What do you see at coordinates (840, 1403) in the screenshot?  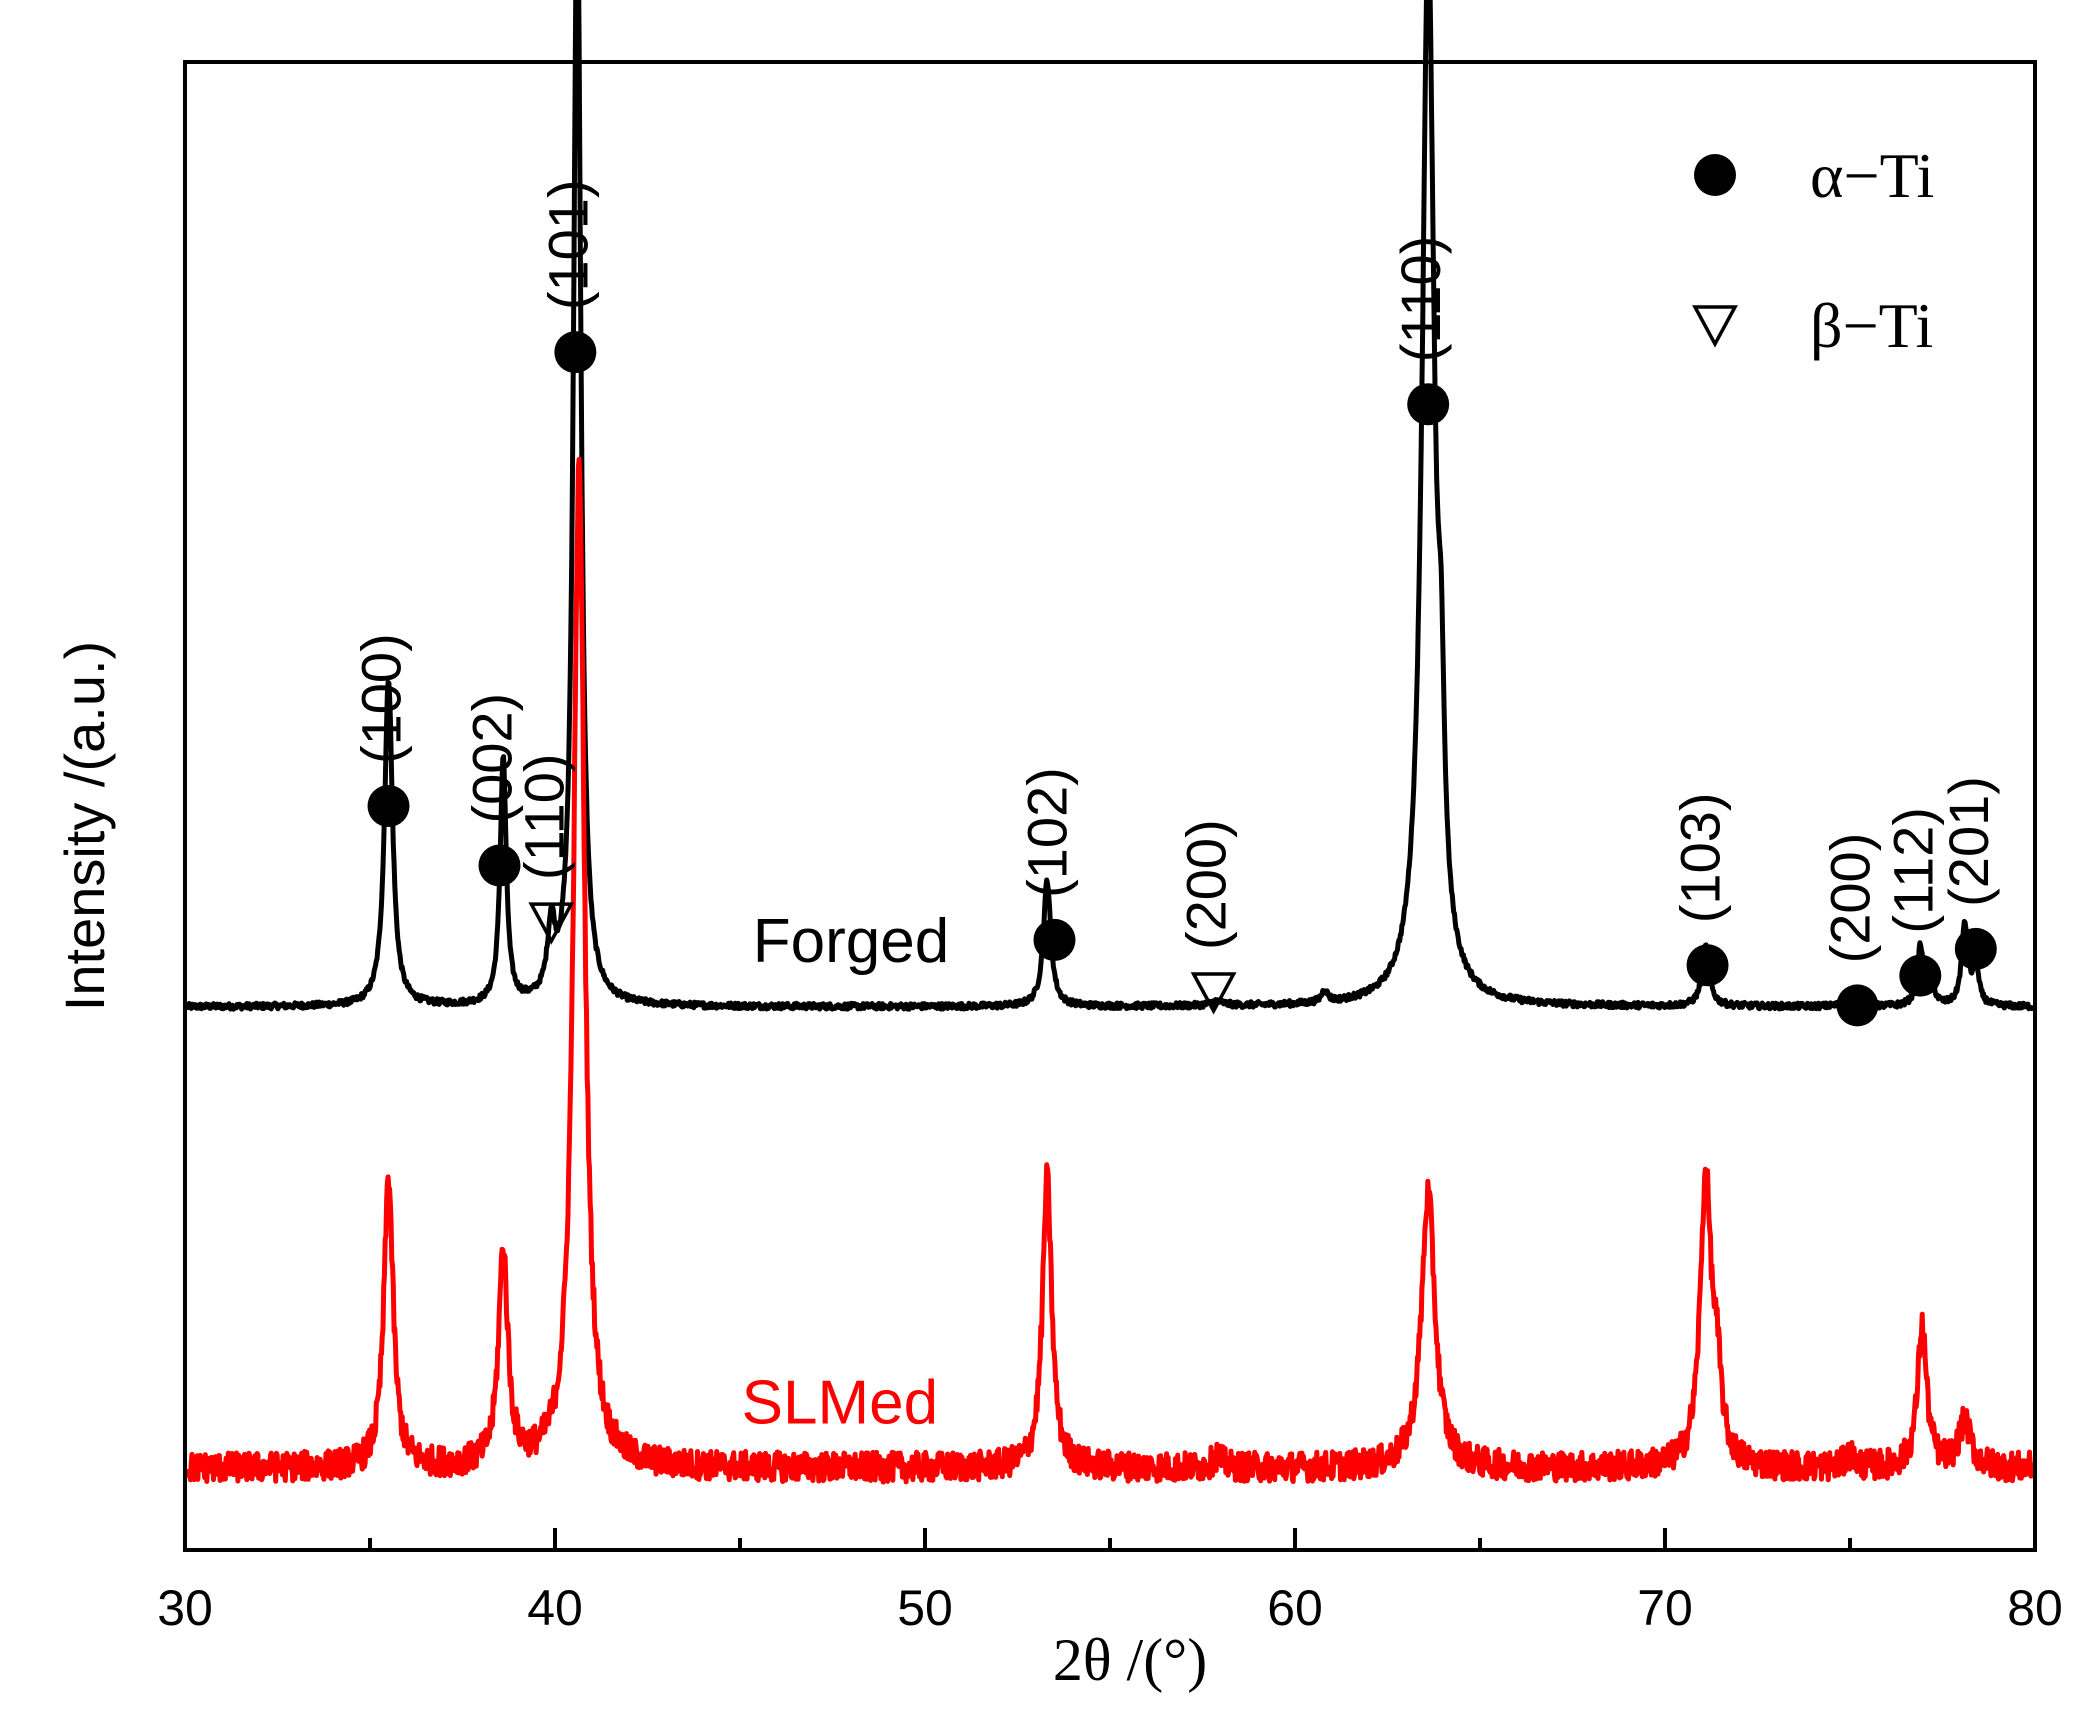 I see `series-label-slmed: SLMed` at bounding box center [840, 1403].